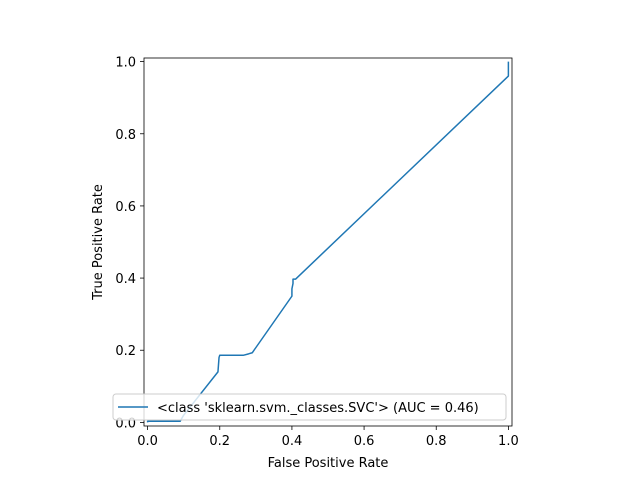 The height and width of the screenshot is (480, 640). Describe the element at coordinates (328, 463) in the screenshot. I see `x-axis-label: False Positive Rate` at that location.